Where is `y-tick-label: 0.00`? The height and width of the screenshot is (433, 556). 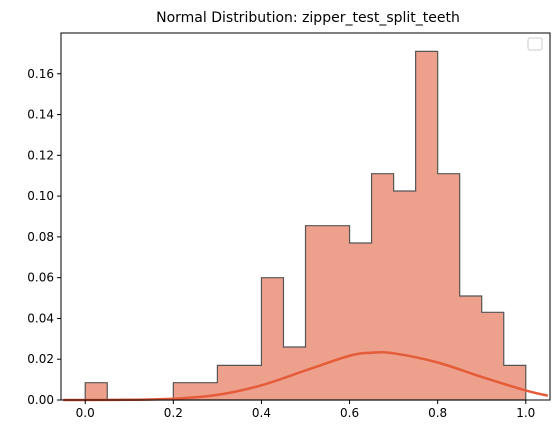
y-tick-label: 0.00 is located at coordinates (40, 400).